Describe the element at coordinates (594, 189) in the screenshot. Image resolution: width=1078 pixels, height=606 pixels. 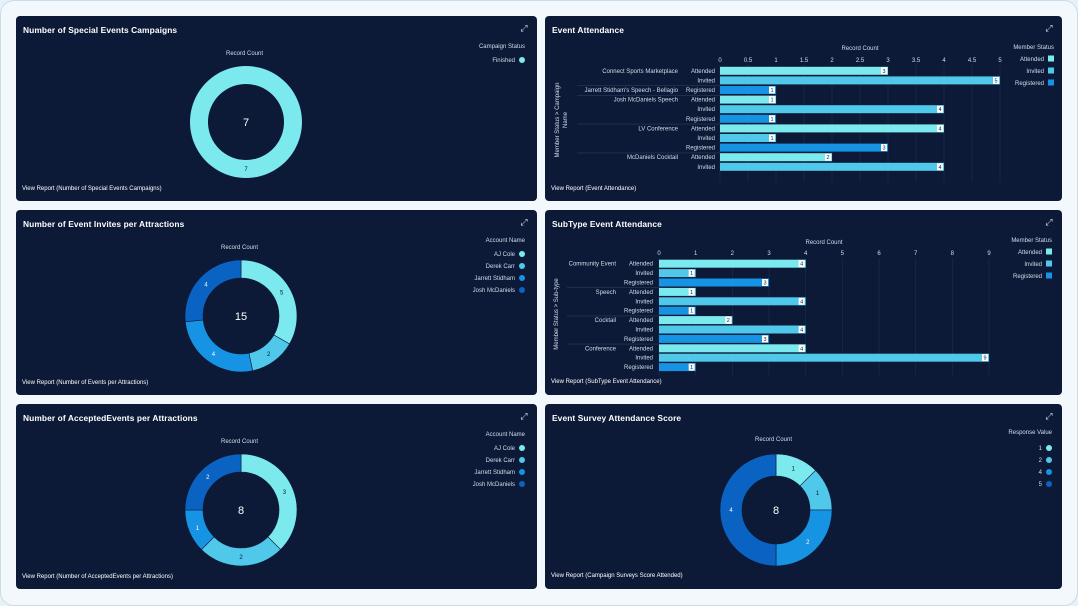
I see `view-report-link: View Report (Event Attendance)` at that location.